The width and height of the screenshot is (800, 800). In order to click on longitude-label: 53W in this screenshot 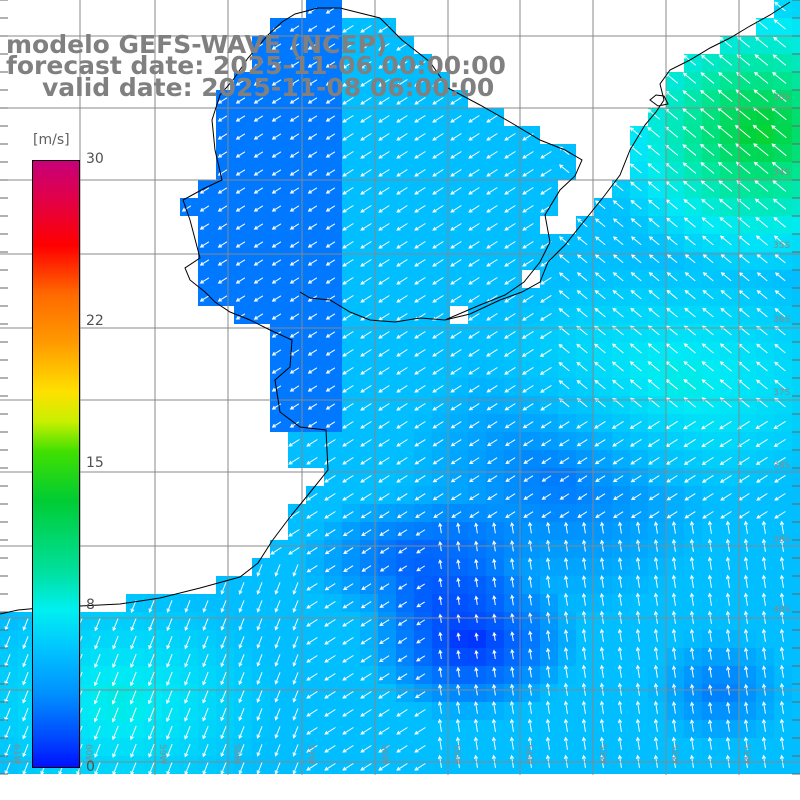, I will do `click(602, 754)`.